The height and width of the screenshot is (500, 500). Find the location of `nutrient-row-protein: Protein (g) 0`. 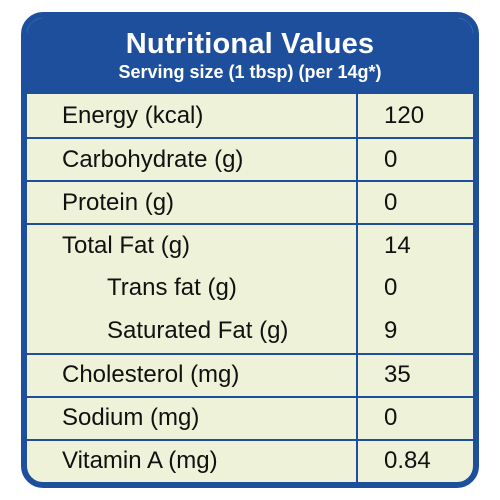

nutrient-row-protein: Protein (g) 0 is located at coordinates (250, 201).